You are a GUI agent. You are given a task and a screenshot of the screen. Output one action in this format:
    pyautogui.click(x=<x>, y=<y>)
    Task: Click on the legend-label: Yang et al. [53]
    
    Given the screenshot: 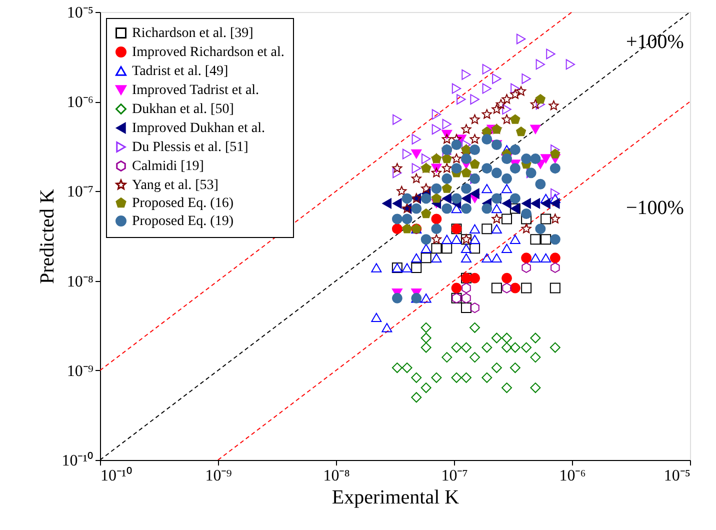 What is the action you would take?
    pyautogui.click(x=175, y=185)
    